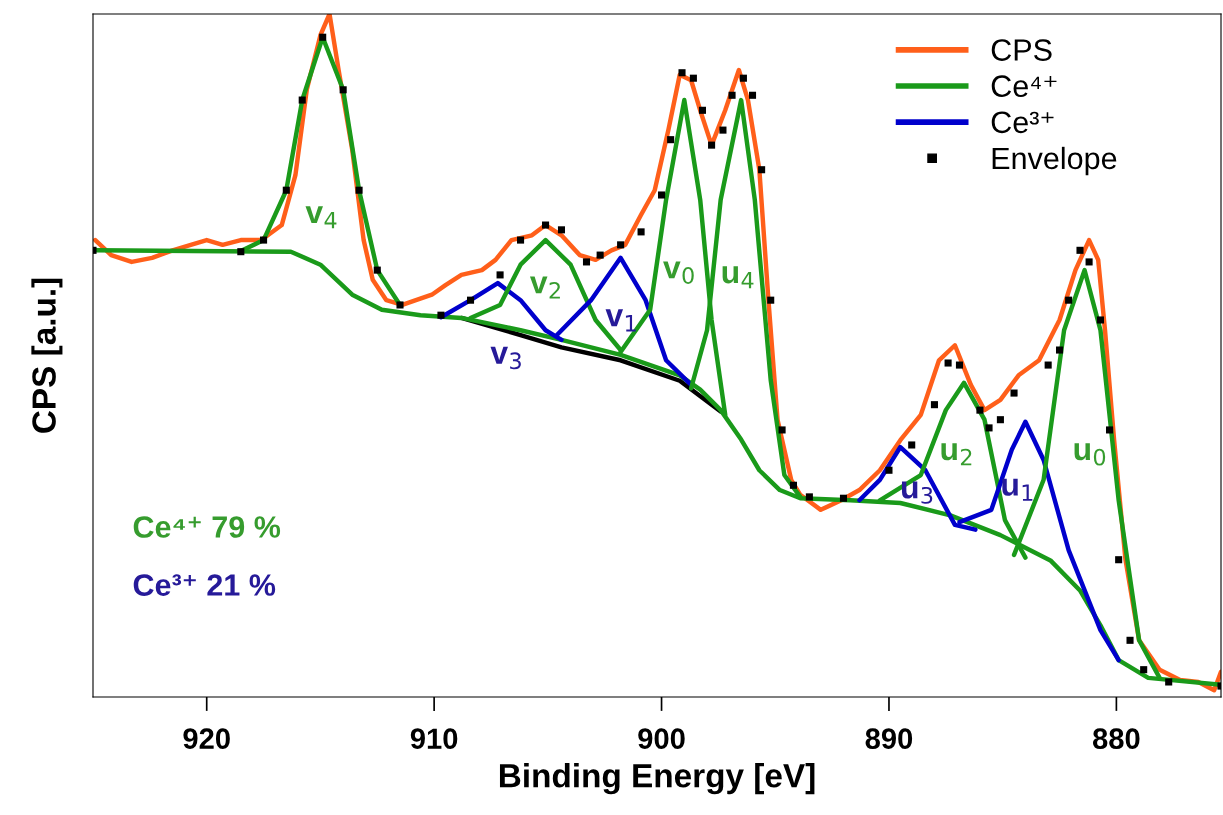  Describe the element at coordinates (1024, 86) in the screenshot. I see `legend-label: Ce⁴⁺` at that location.